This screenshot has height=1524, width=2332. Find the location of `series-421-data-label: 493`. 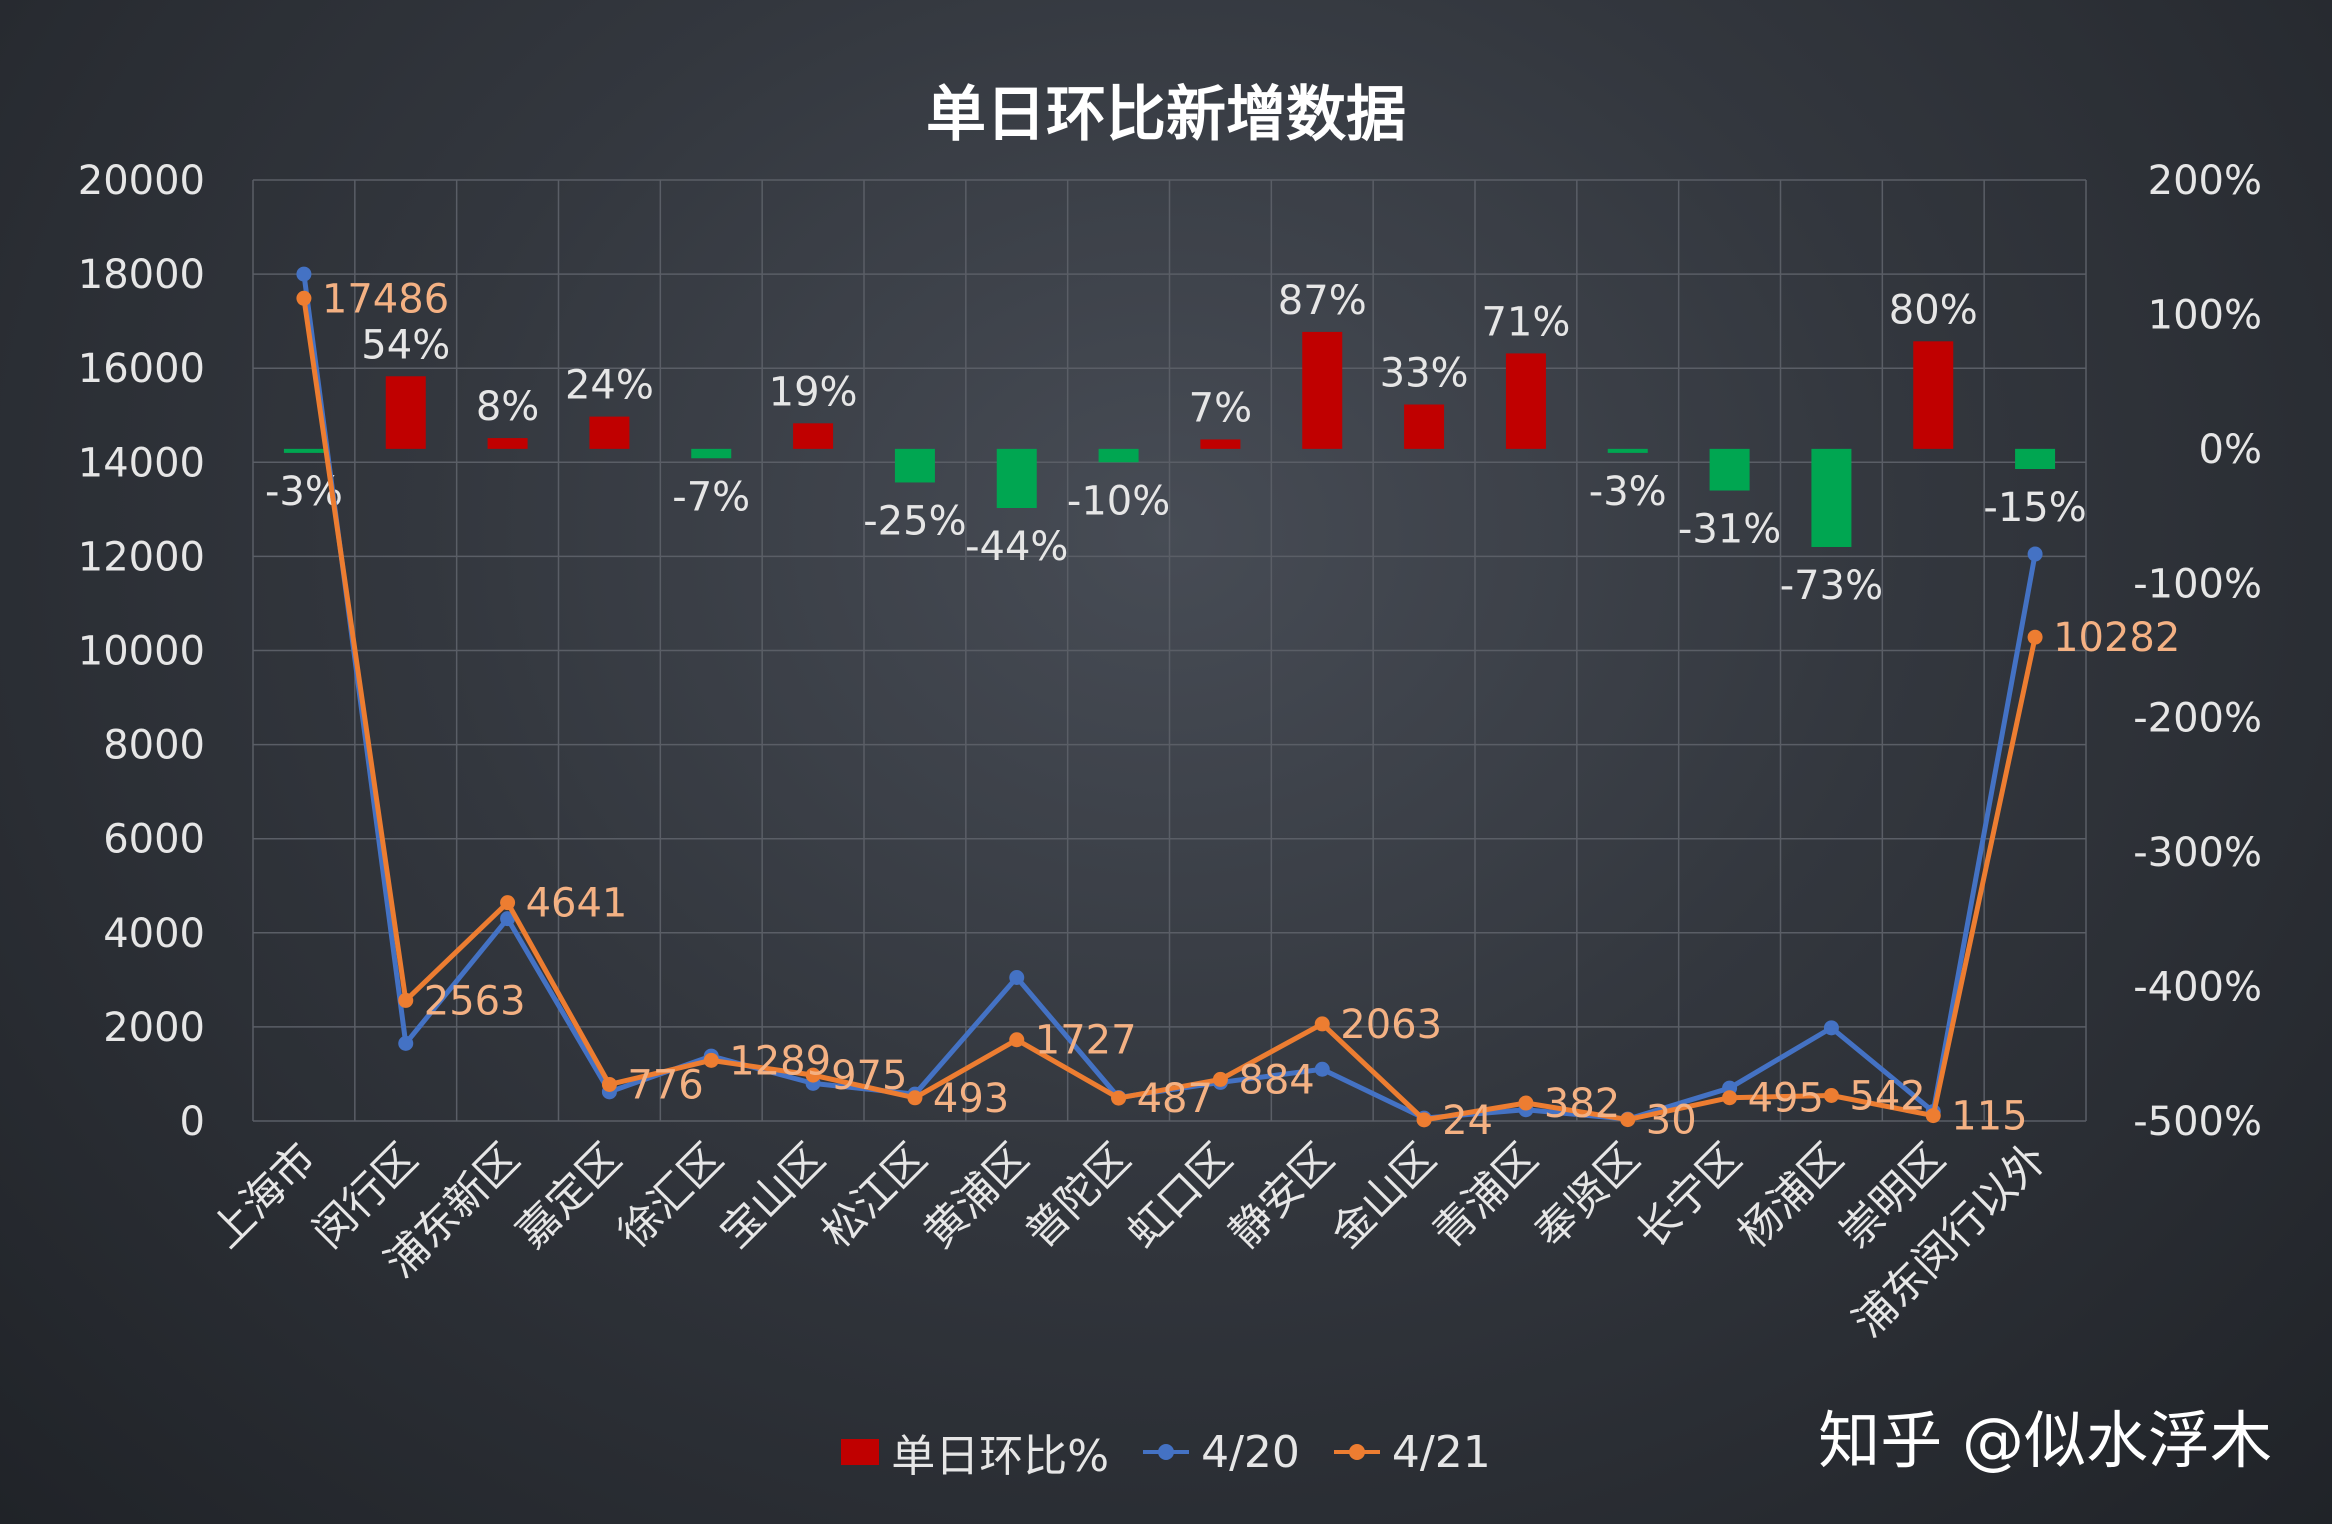

series-421-data-label: 493 is located at coordinates (971, 1099).